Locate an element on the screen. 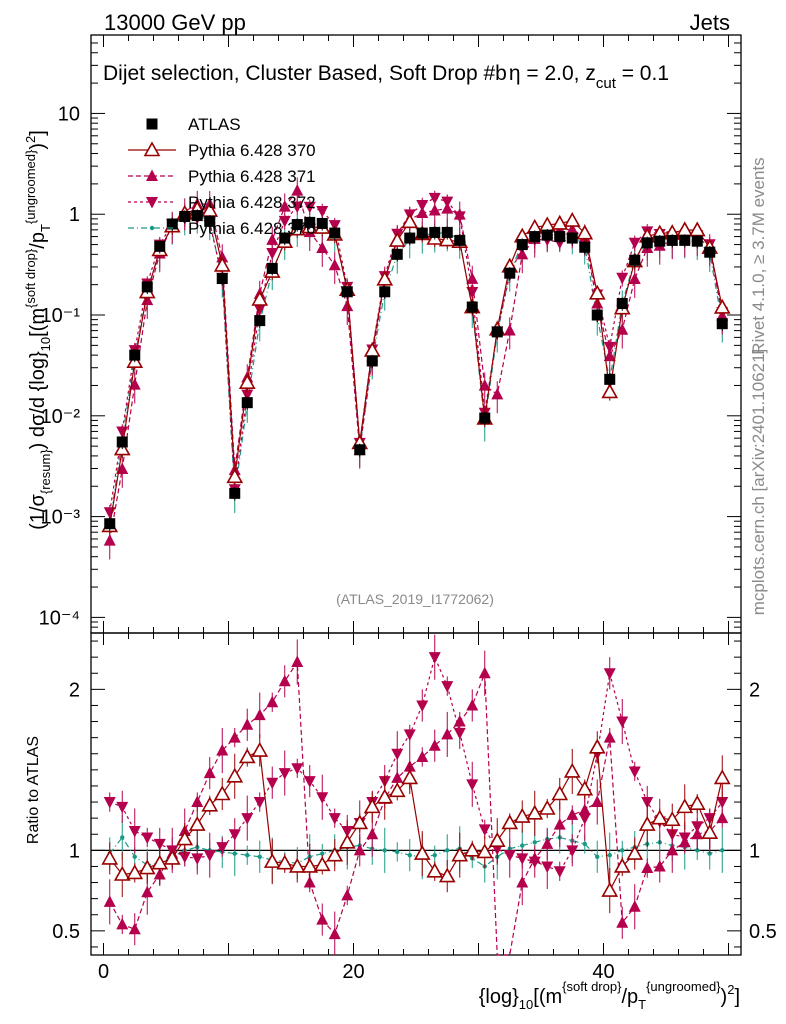  y-tick-label: 0.5 is located at coordinates (66, 932).